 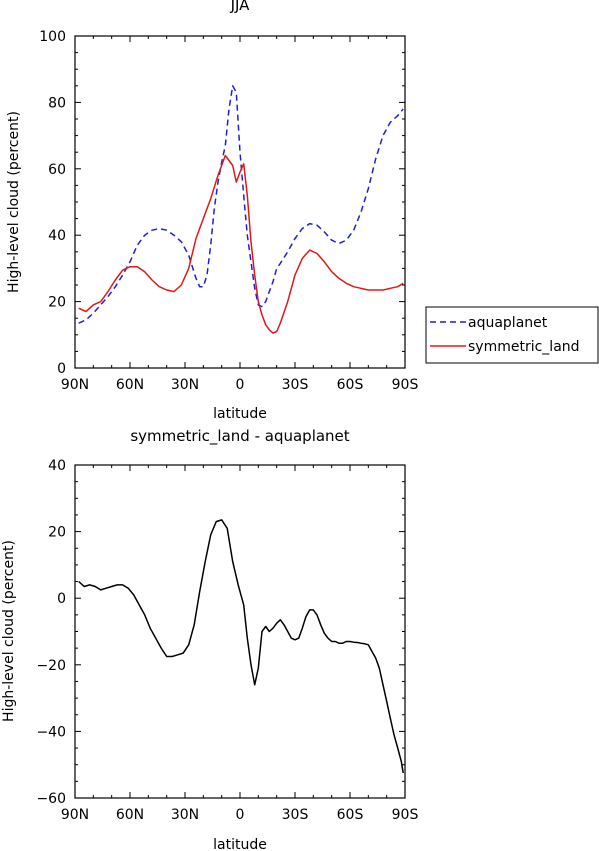 What do you see at coordinates (524, 347) in the screenshot?
I see `legend-symmetric-land-label: symmetric_land` at bounding box center [524, 347].